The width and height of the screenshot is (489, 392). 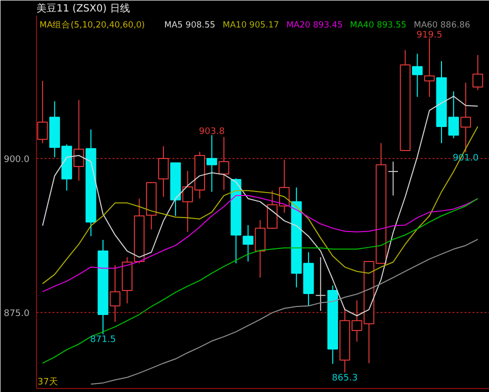 I want to click on text: MA5 908.55, so click(x=190, y=25).